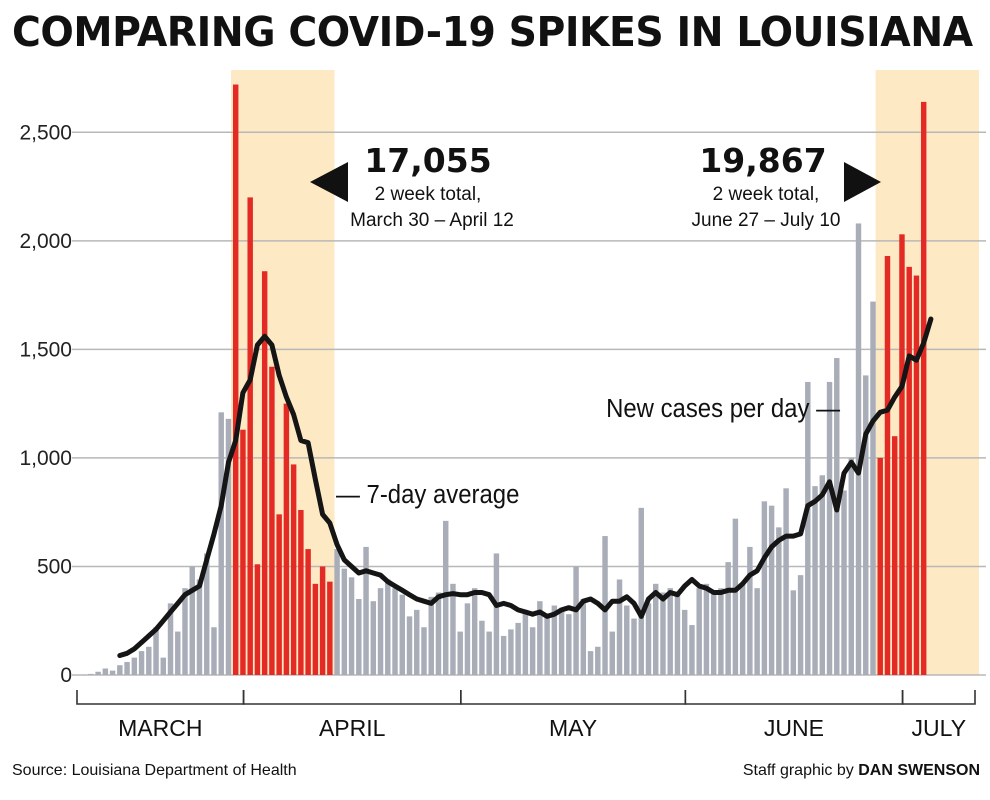  I want to click on y-tick-label: 2,500, so click(45, 132).